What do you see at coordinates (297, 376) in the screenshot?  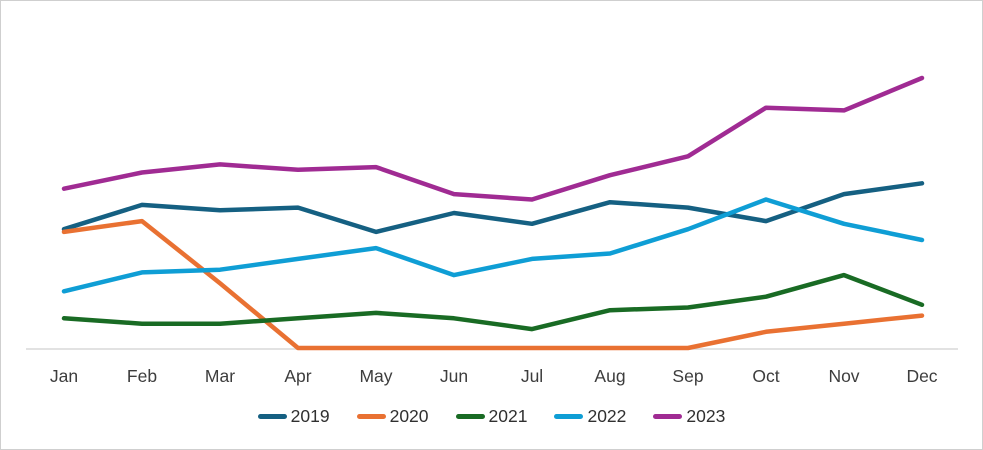 I see `x-axis-label-apr: Apr` at bounding box center [297, 376].